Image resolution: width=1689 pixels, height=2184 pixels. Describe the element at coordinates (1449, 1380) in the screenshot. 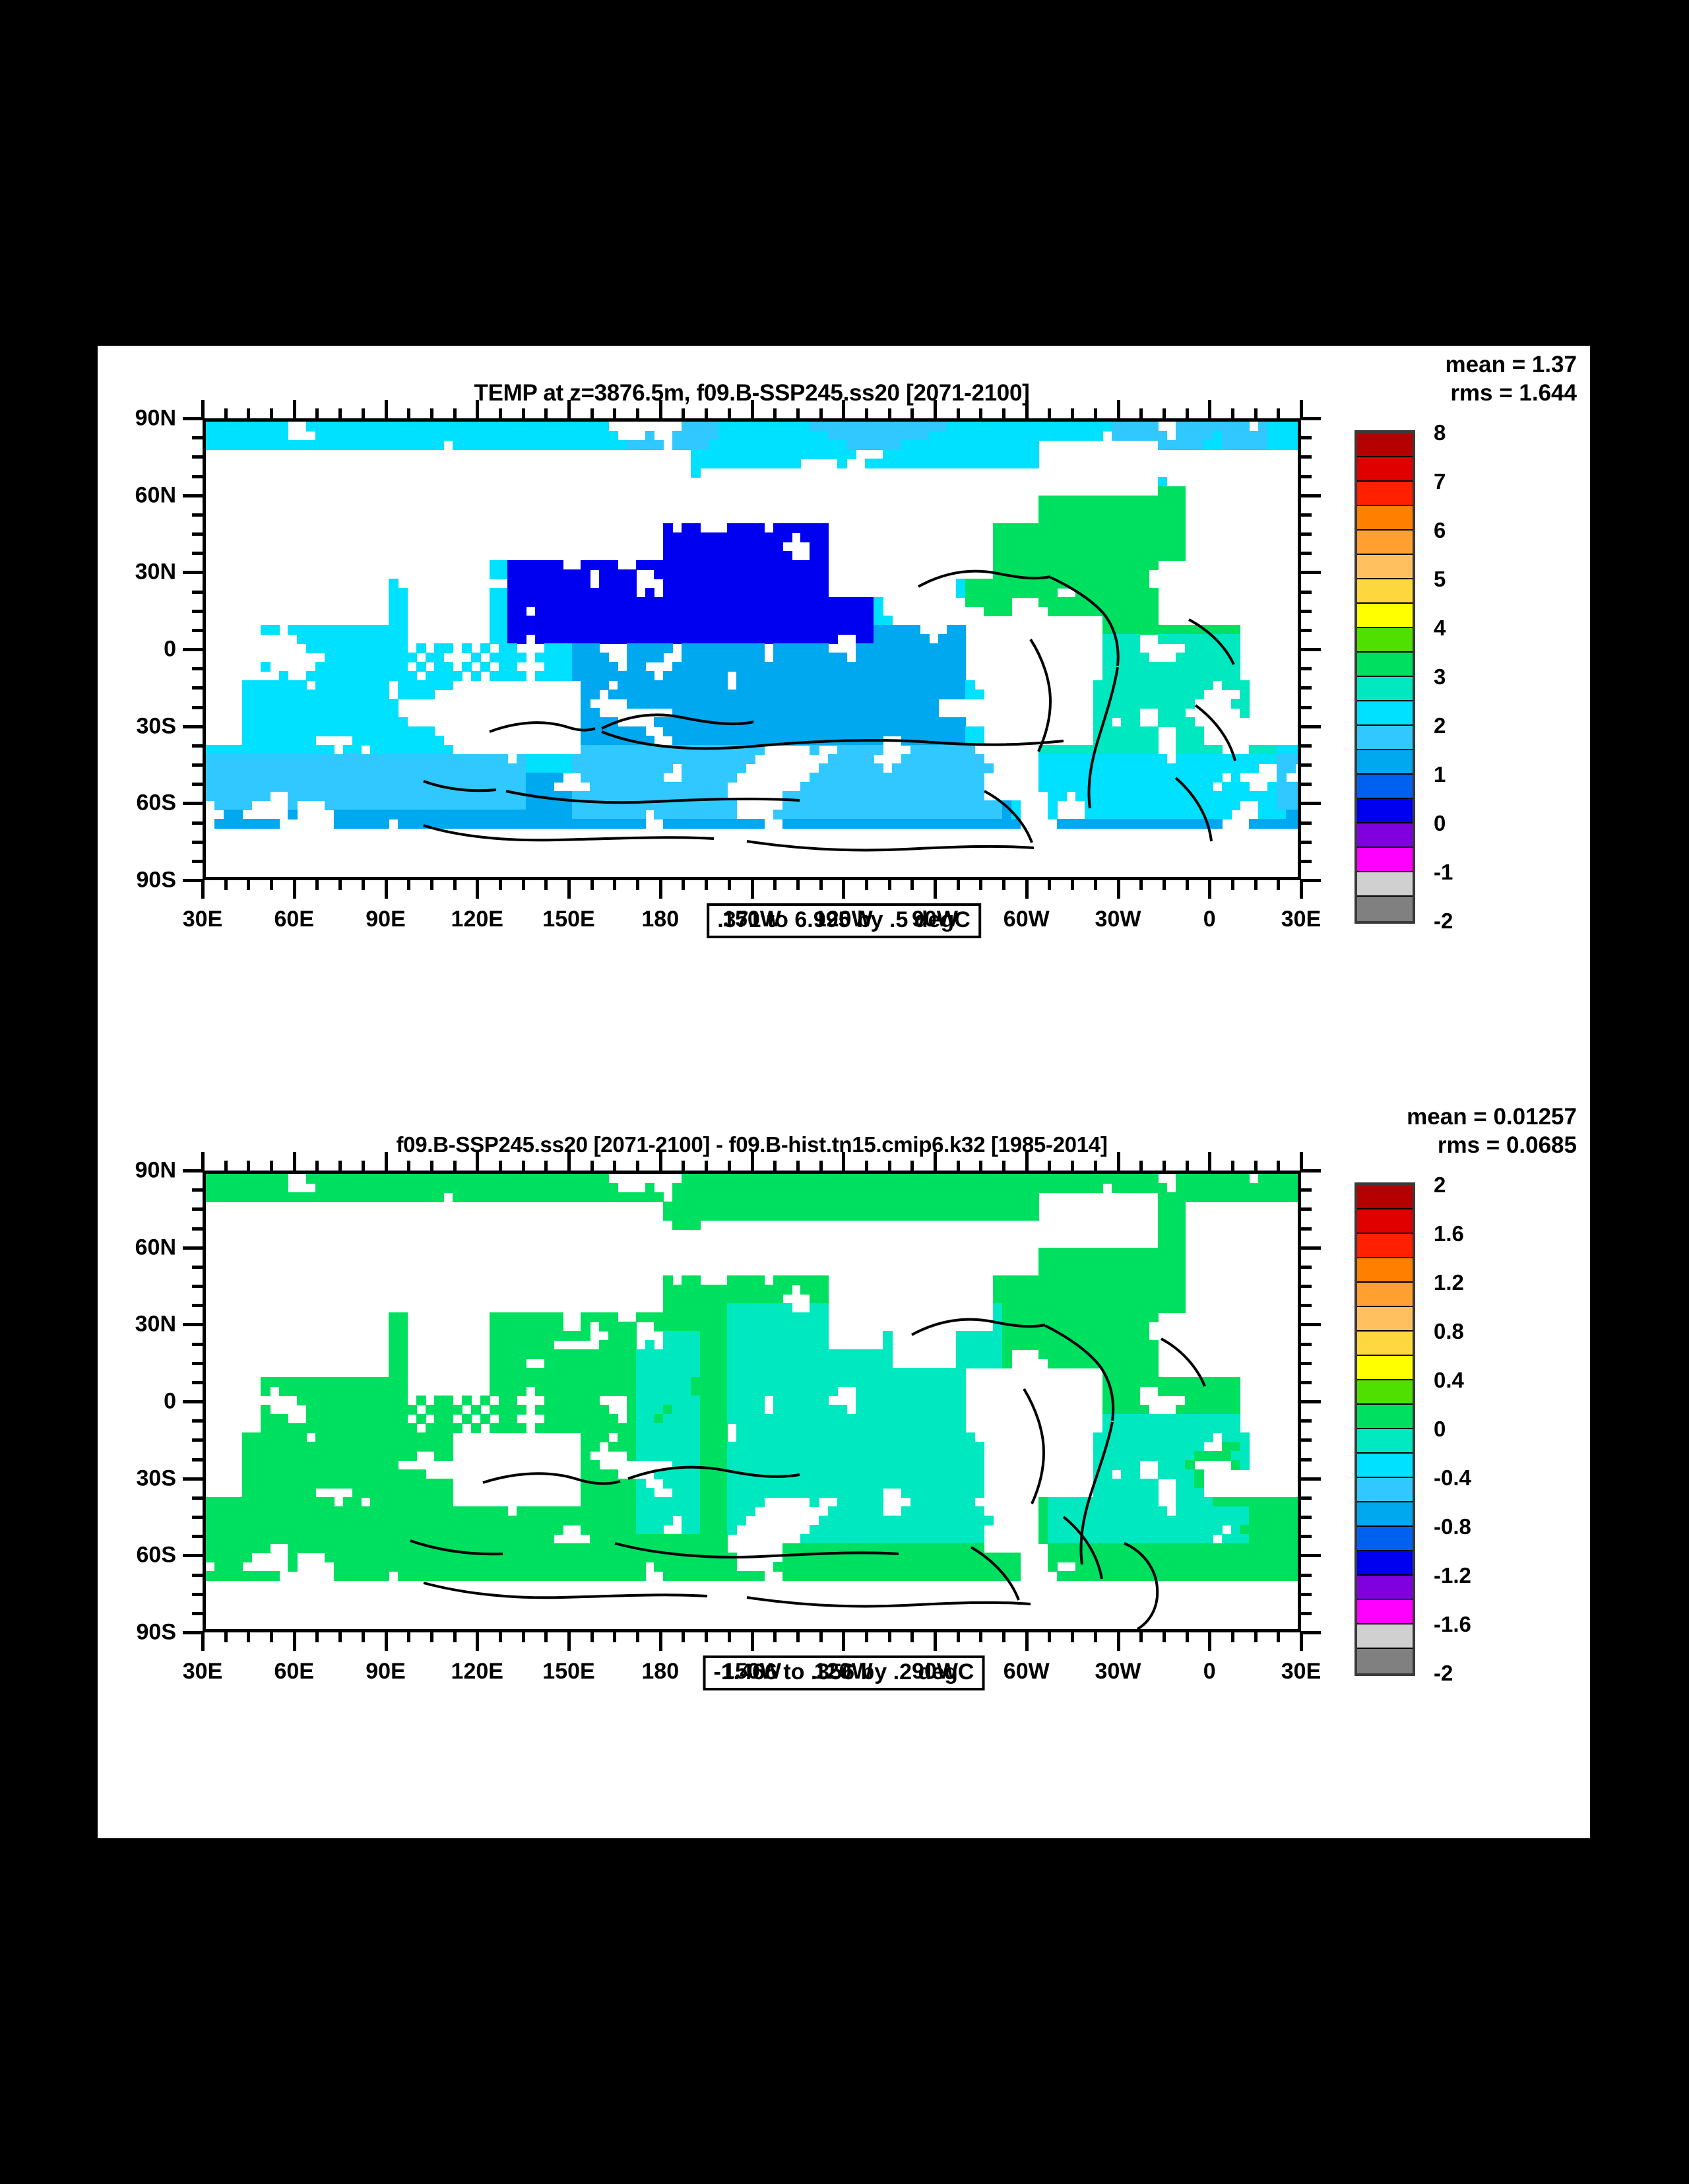

I see `colorbar-tick-label: 0.4` at that location.